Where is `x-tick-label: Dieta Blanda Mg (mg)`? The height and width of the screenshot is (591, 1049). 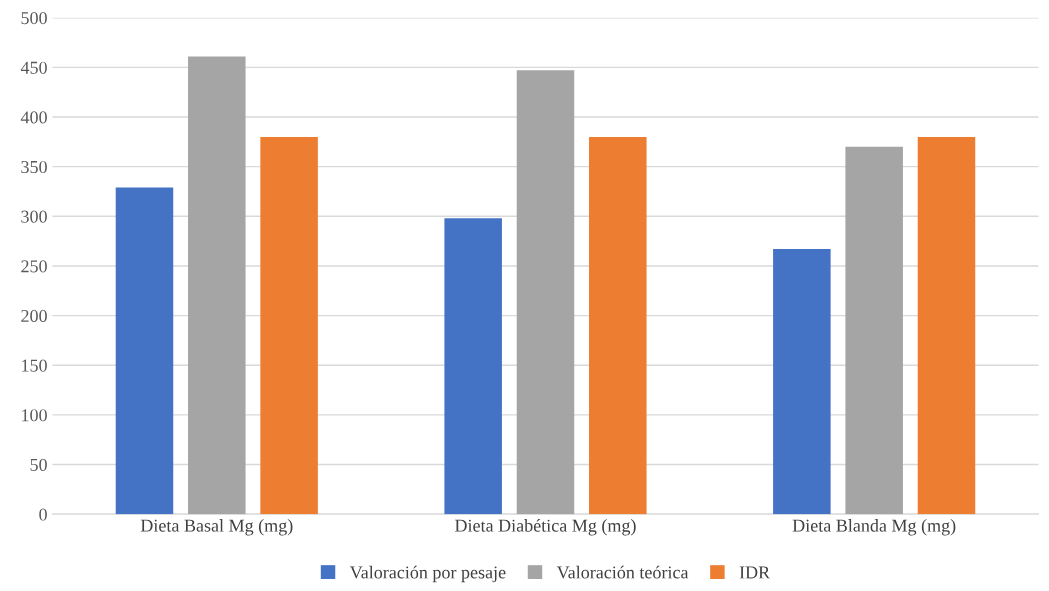 x-tick-label: Dieta Blanda Mg (mg) is located at coordinates (874, 527).